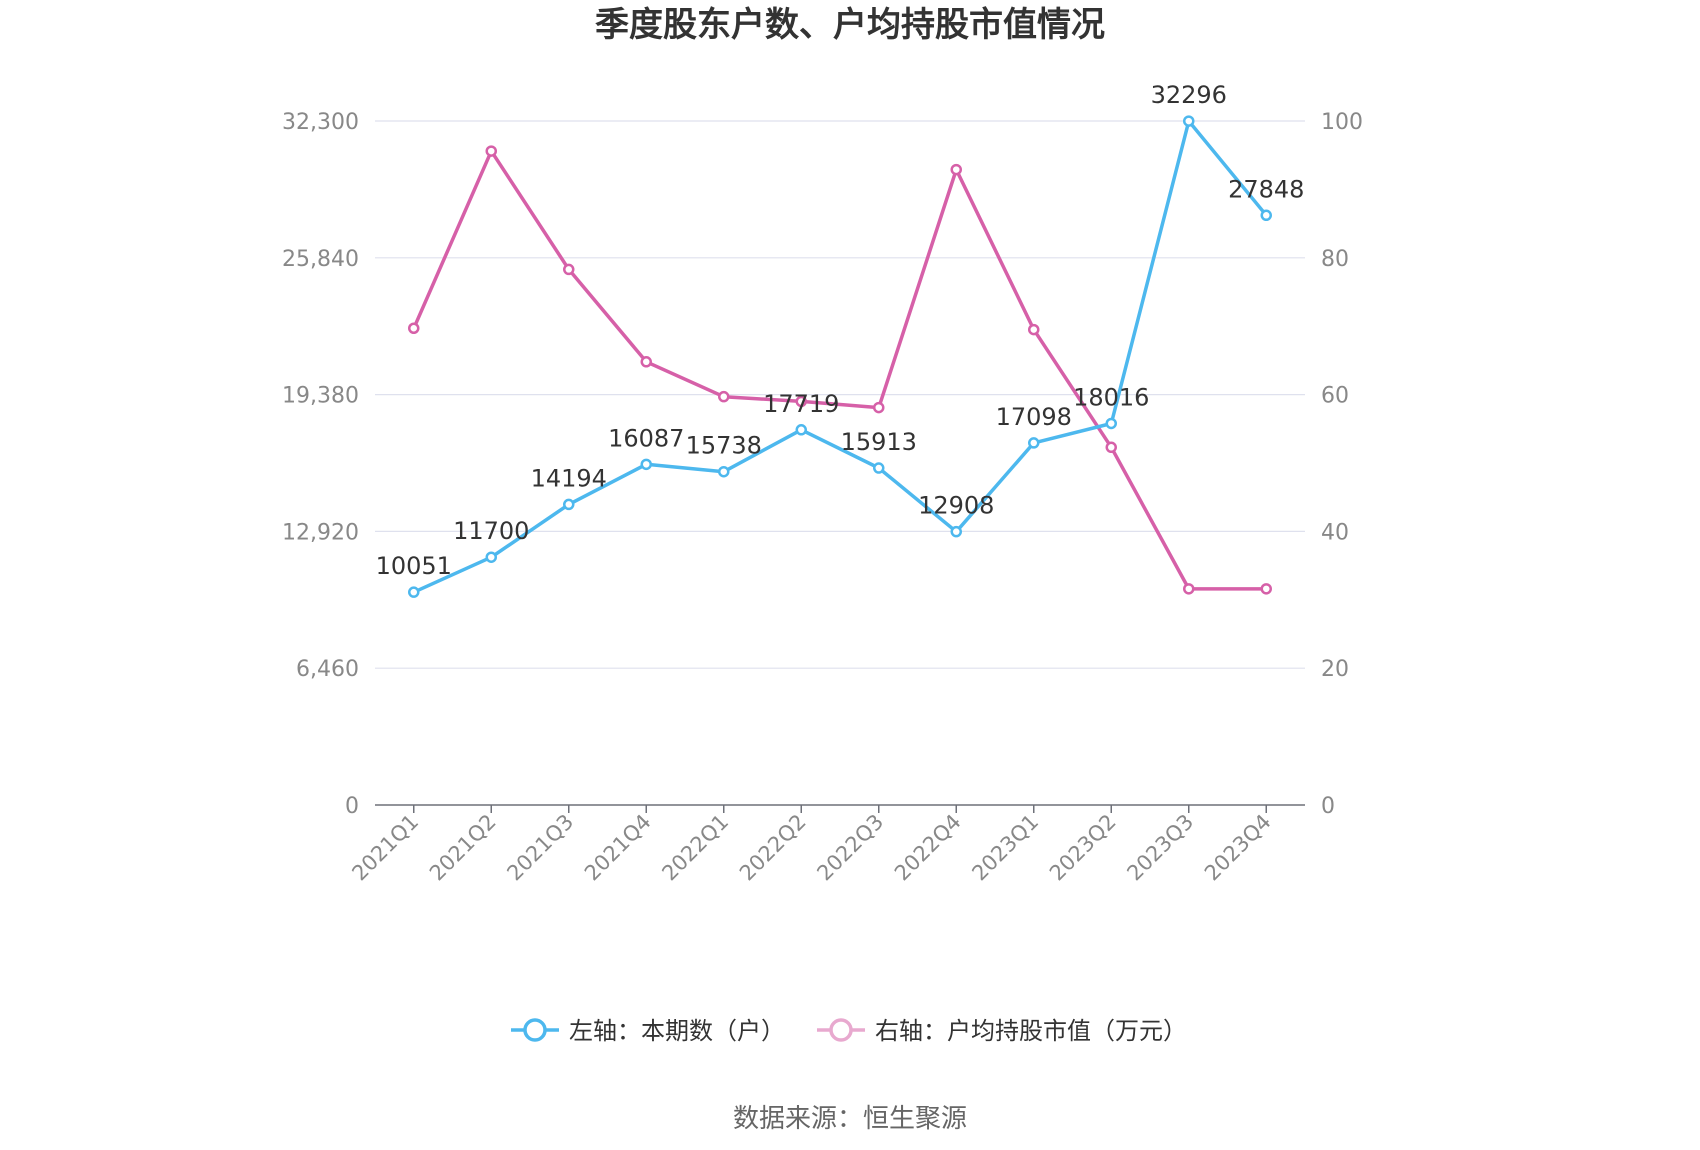 The height and width of the screenshot is (1150, 1700). Describe the element at coordinates (1335, 669) in the screenshot. I see `right-axis-tick-label: 20` at that location.